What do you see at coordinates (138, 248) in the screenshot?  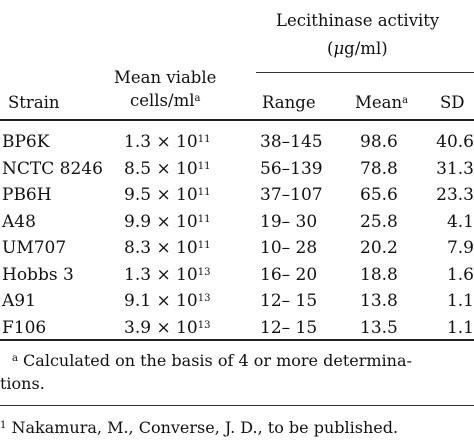 I see `viable-mantissa: 8.3` at bounding box center [138, 248].